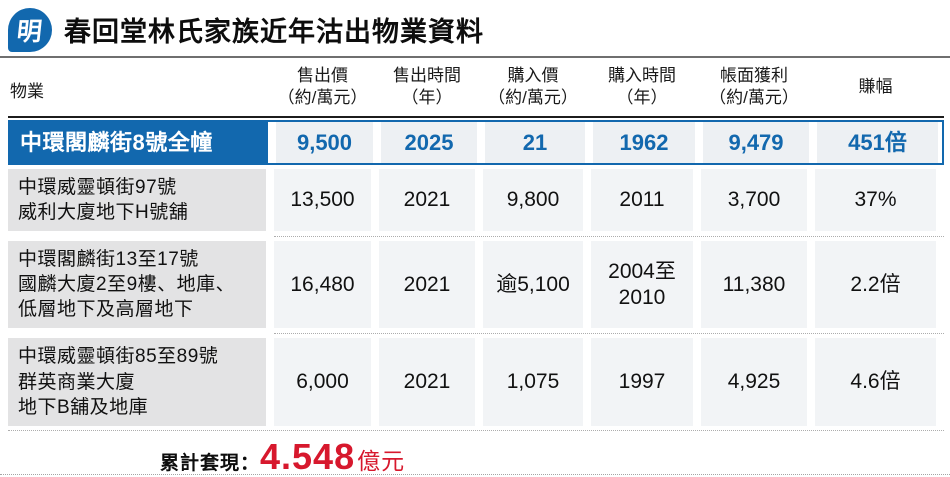 The image size is (950, 477). Describe the element at coordinates (642, 86) in the screenshot. I see `header-buy-year: 購入時間 （年）` at that location.